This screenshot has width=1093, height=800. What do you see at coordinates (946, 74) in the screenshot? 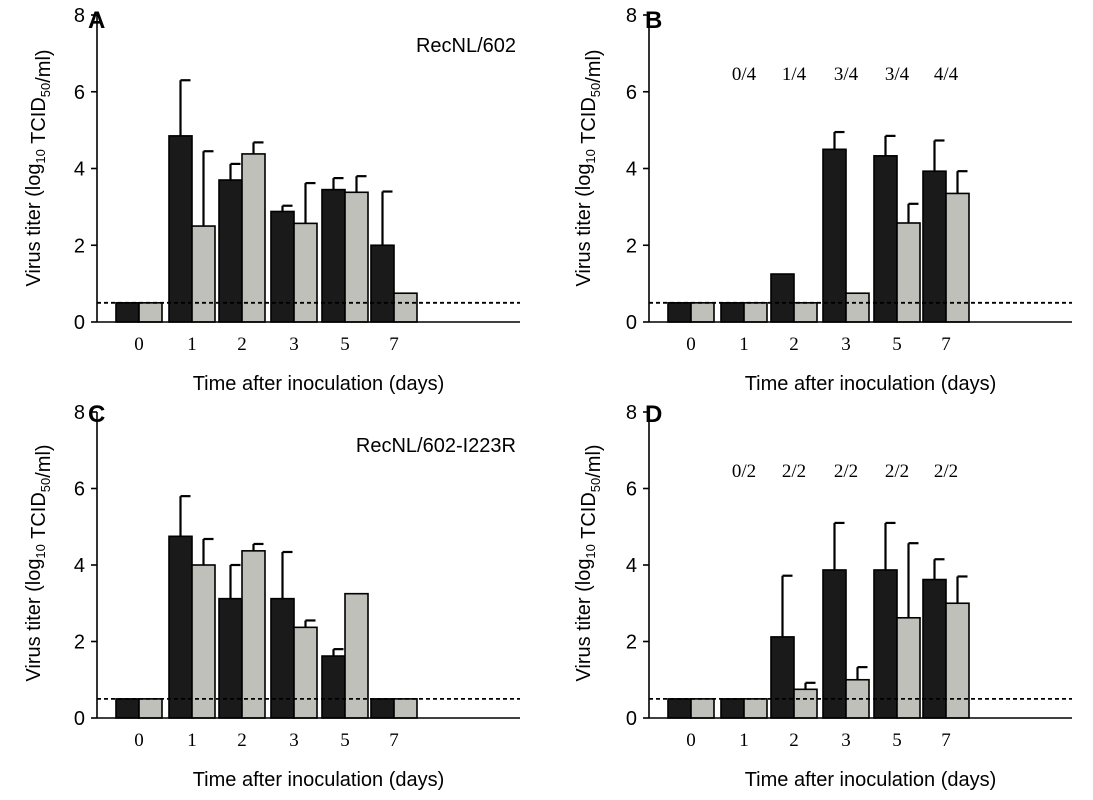
I see `fraction-label: 4/4` at bounding box center [946, 74].